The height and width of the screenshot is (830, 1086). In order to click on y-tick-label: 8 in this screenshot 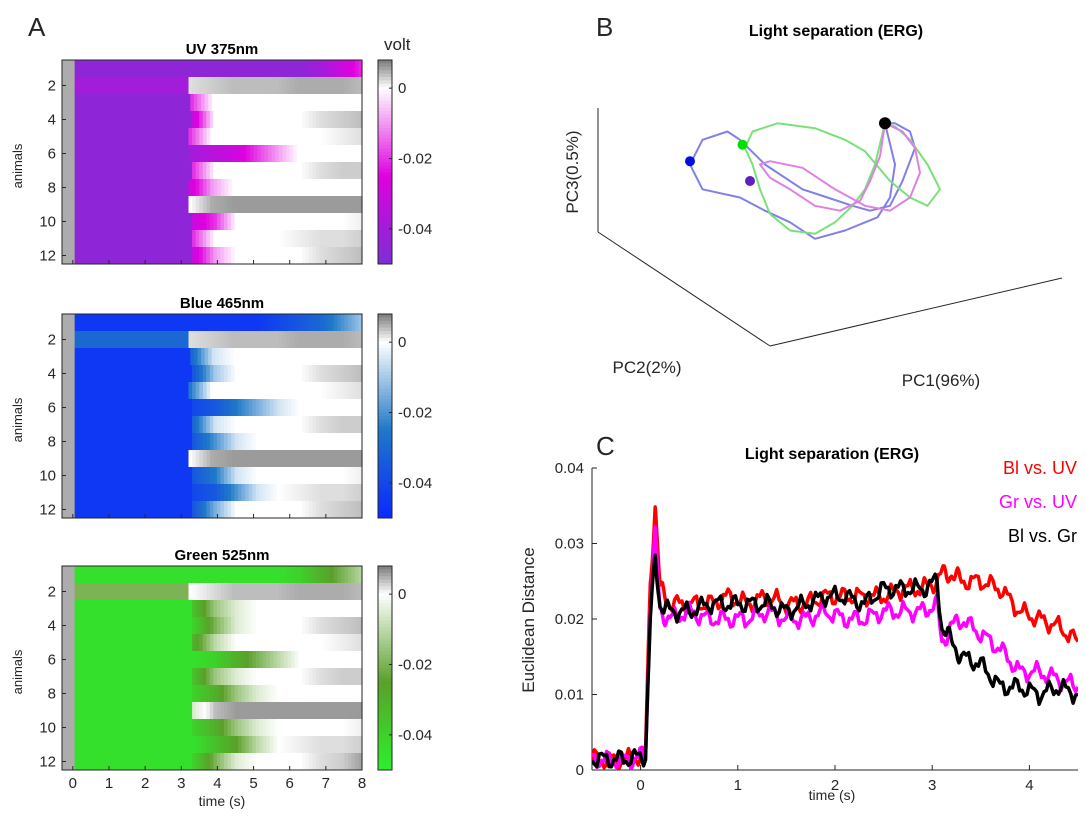, I will do `click(52, 442)`.